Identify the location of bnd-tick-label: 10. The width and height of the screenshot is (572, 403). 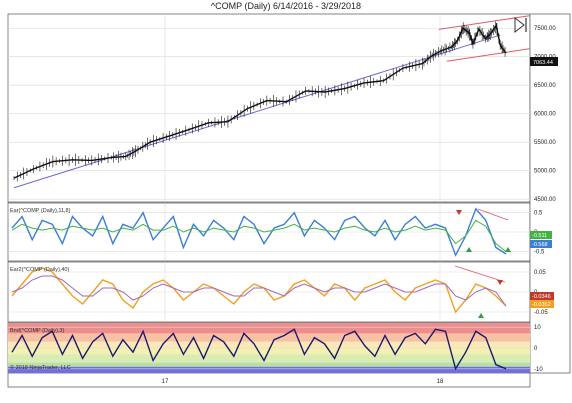
(537, 328).